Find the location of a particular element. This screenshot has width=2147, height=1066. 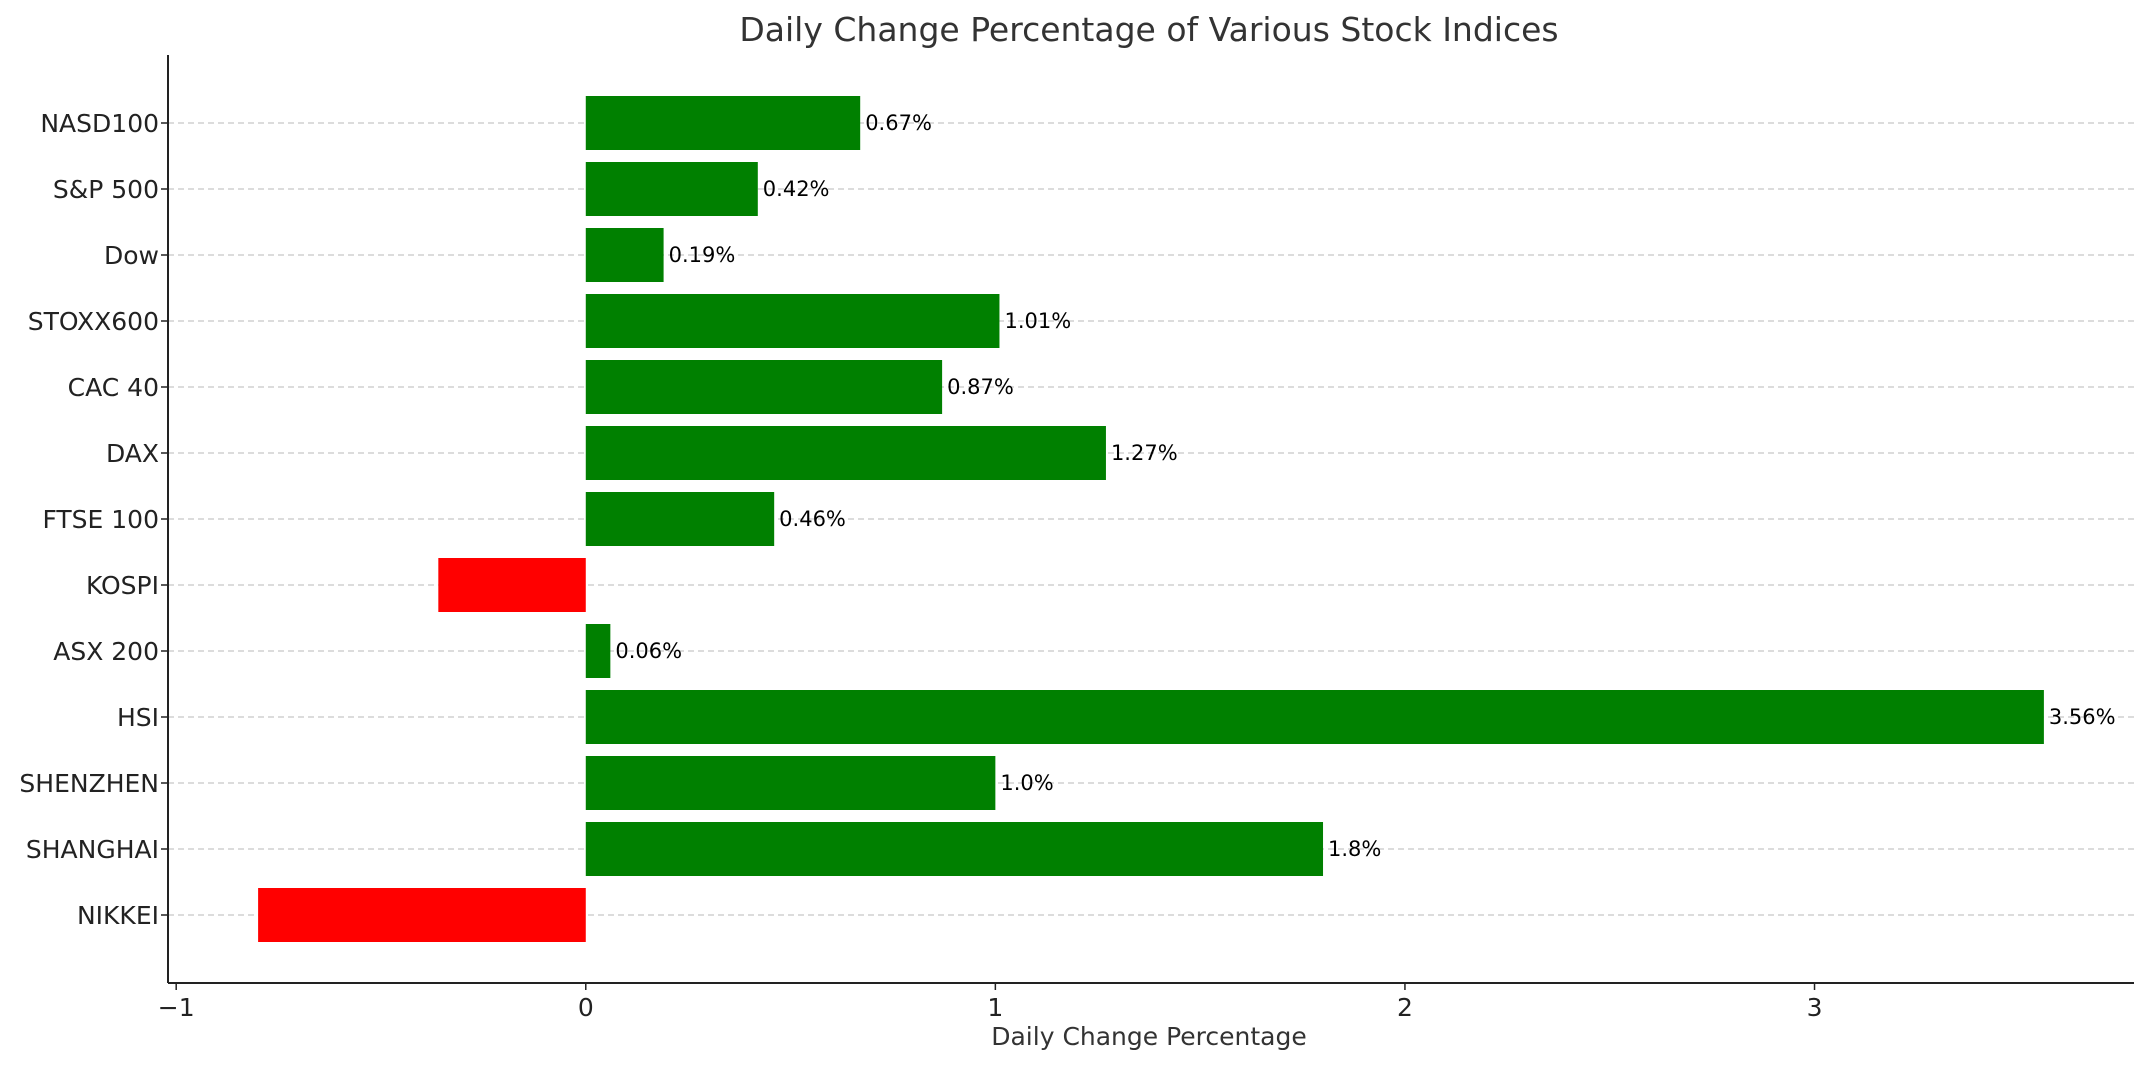

bar-value-label: 1.27% is located at coordinates (1144, 453).